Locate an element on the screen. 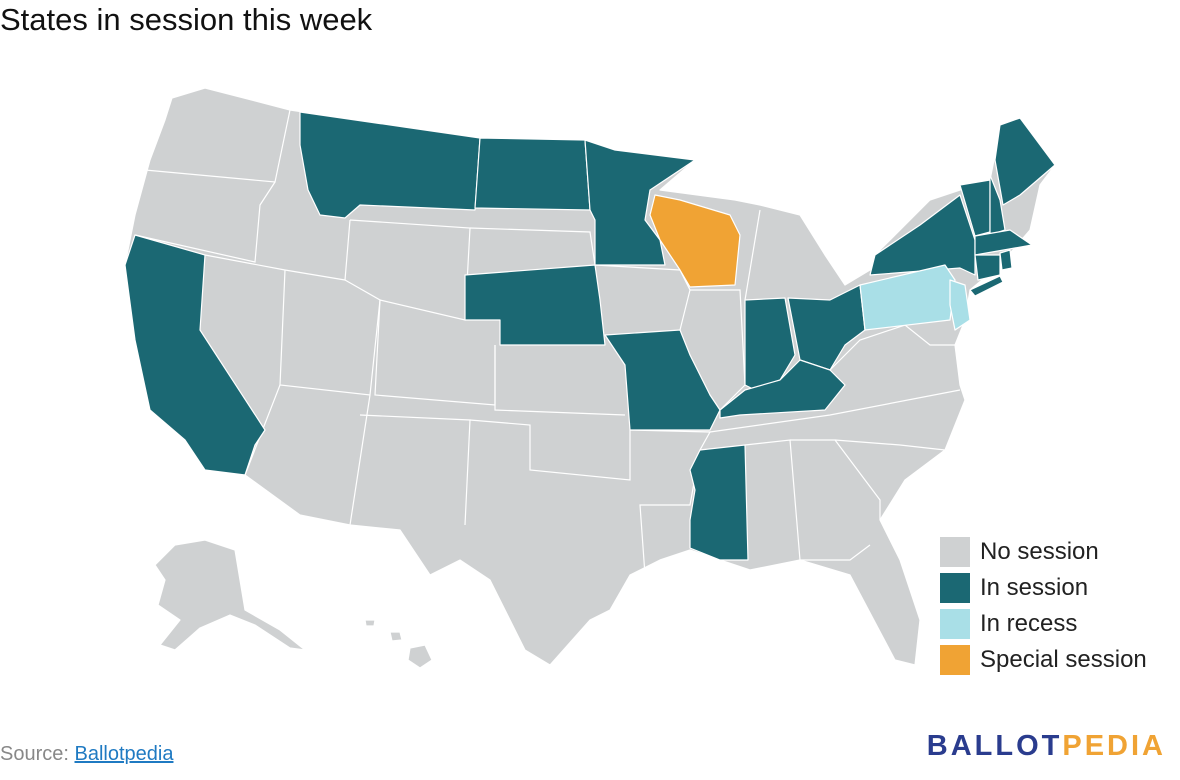  title: States in session this week is located at coordinates (186, 19).